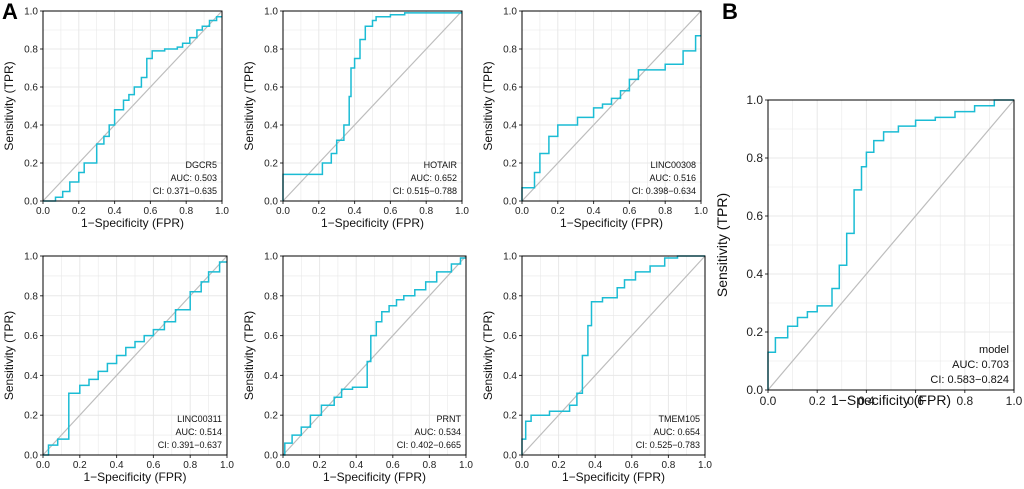 The width and height of the screenshot is (1024, 489). I want to click on legend-auc-text: AUC: 0.503, so click(193, 178).